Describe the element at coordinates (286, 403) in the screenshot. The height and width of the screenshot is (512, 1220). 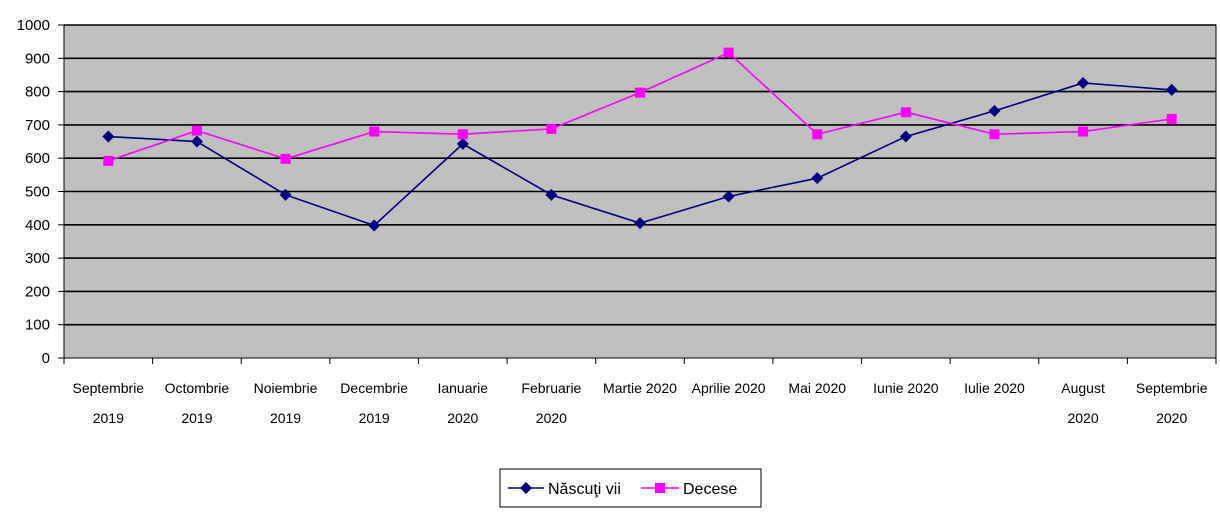
I see `x-tick-label: Noiembrie 2019` at that location.